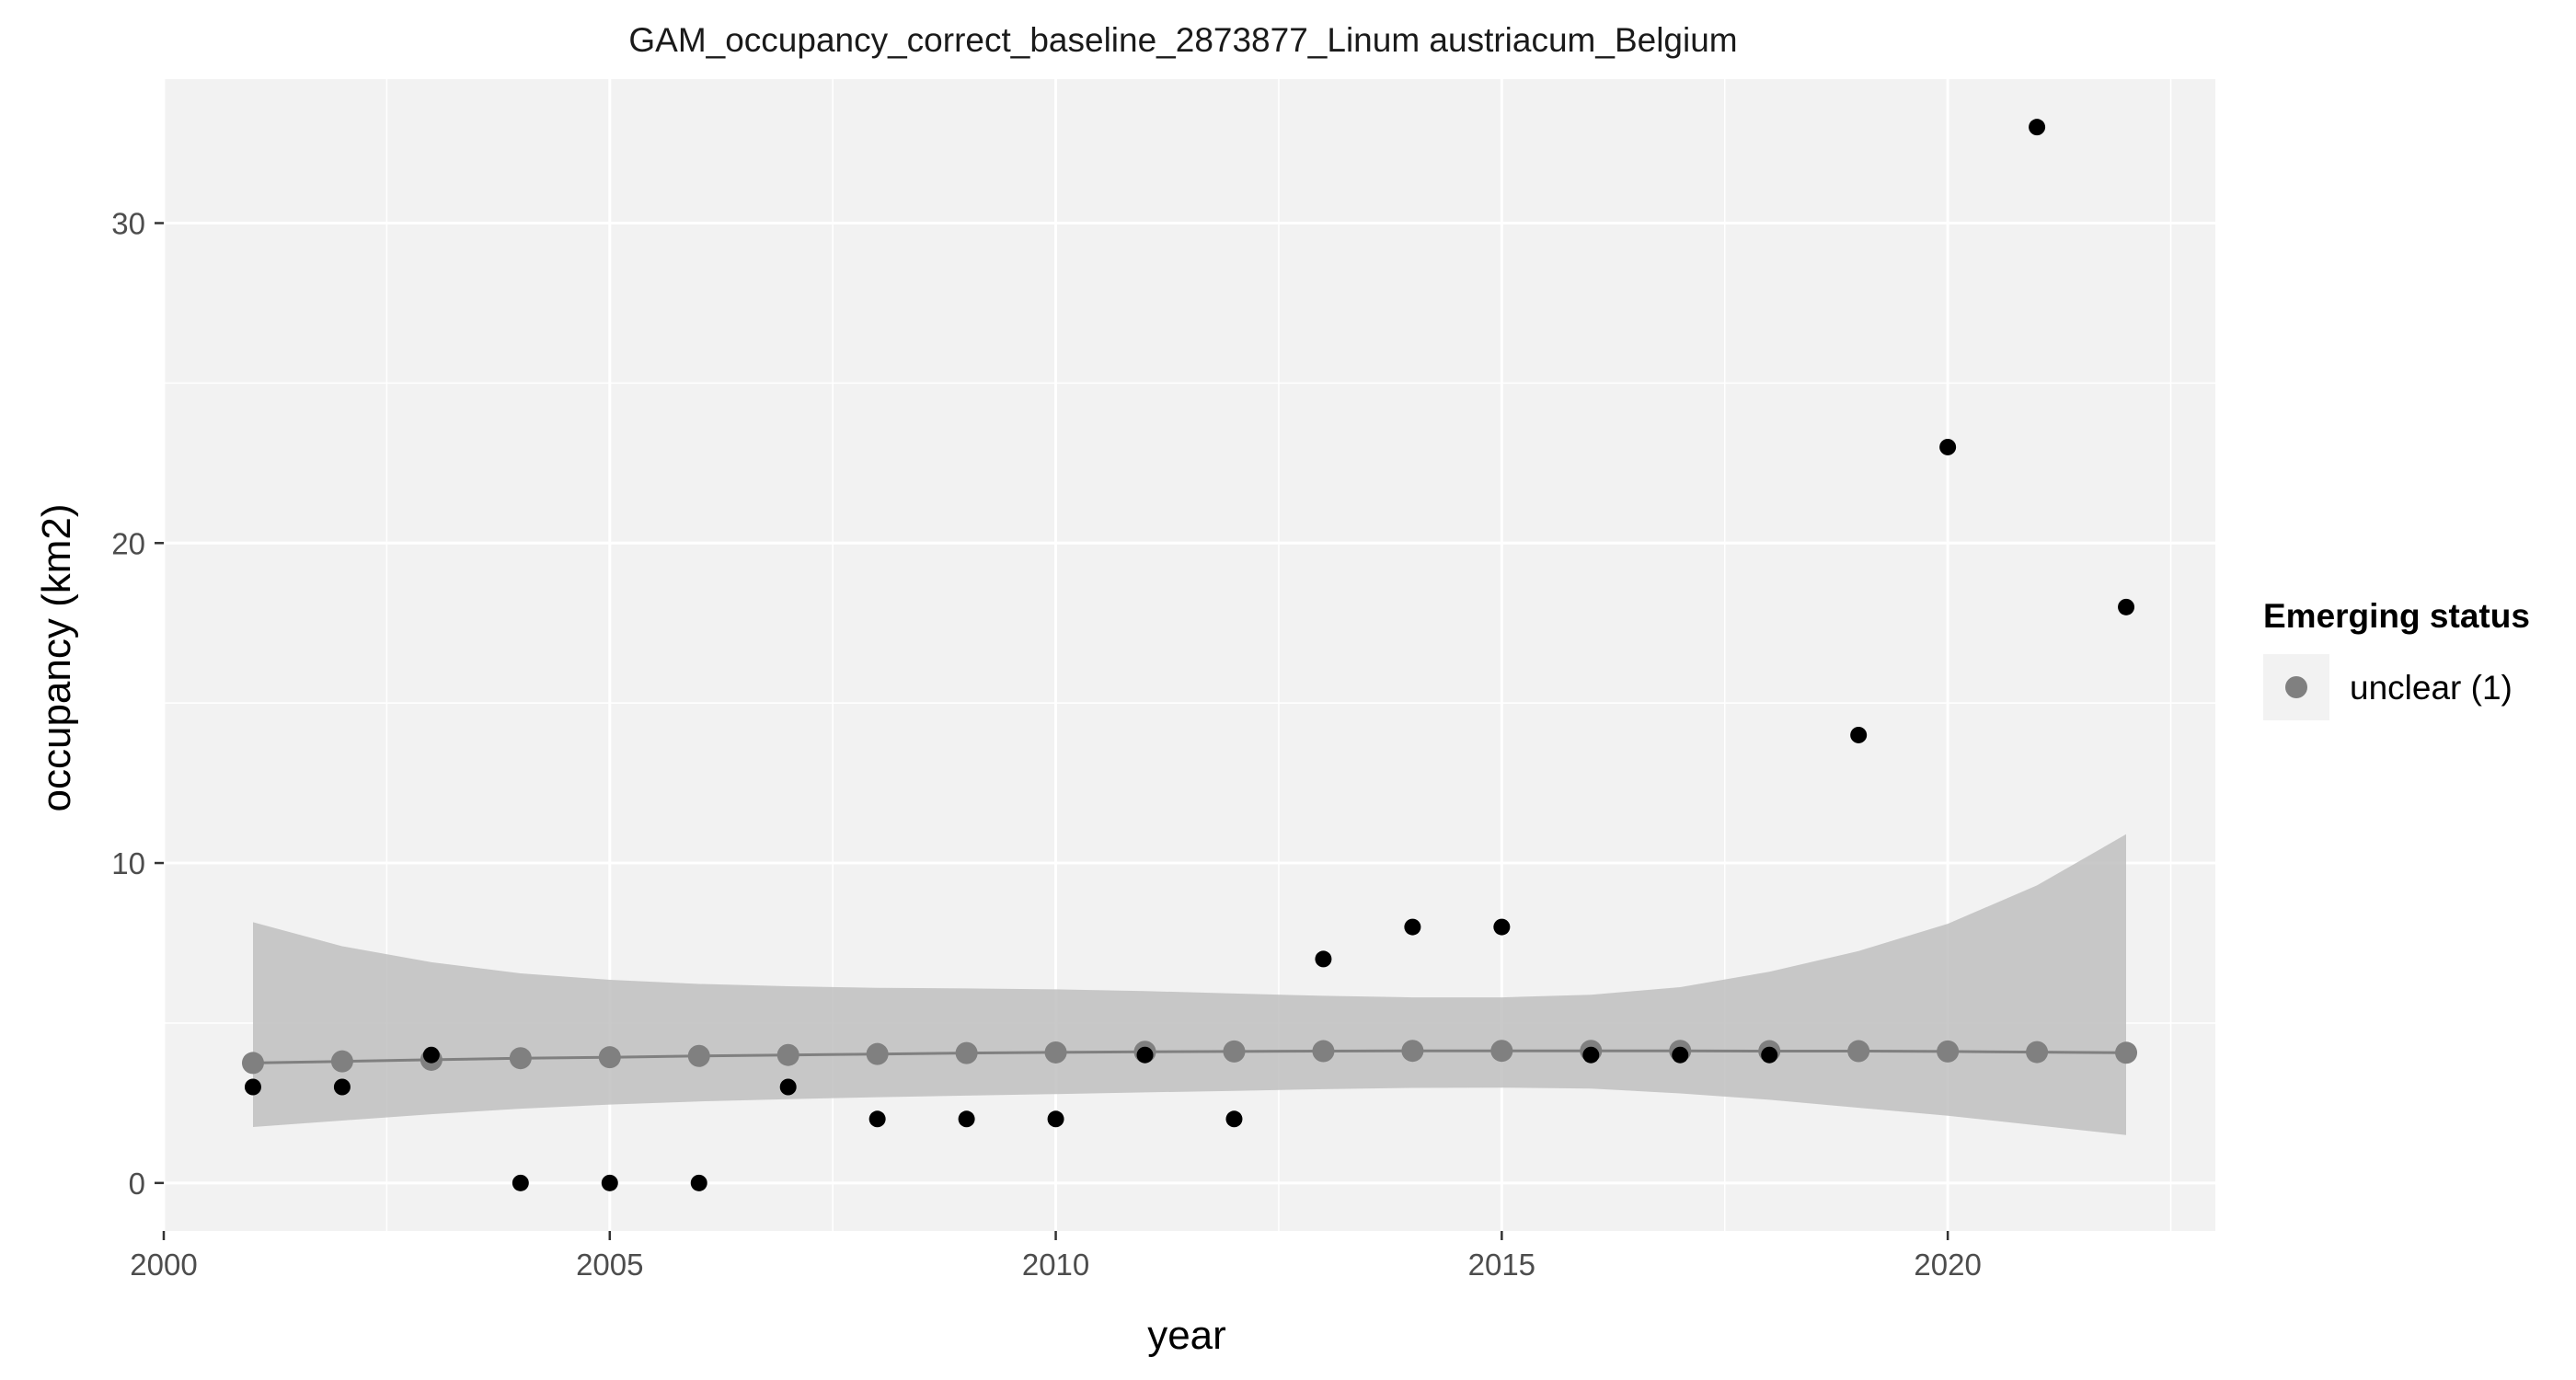 The height and width of the screenshot is (1380, 2576). What do you see at coordinates (128, 224) in the screenshot?
I see `y-tick-label: 30` at bounding box center [128, 224].